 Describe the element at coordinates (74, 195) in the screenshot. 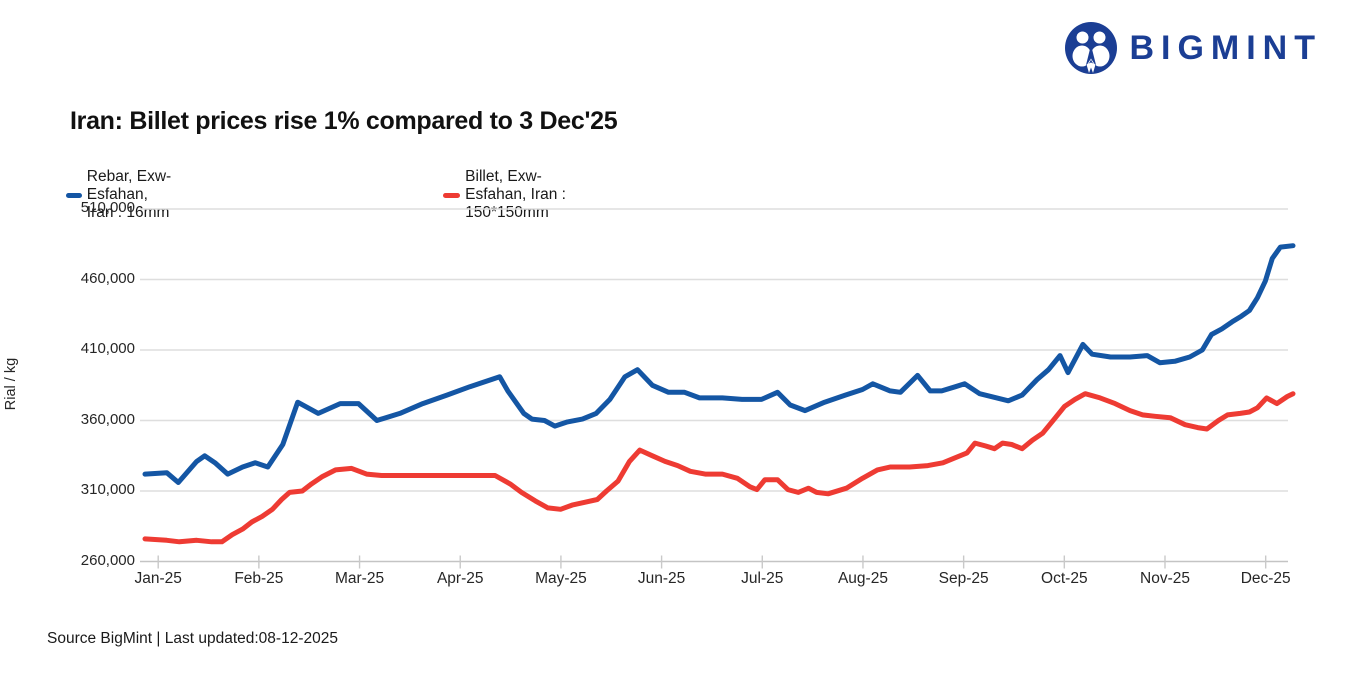

I see `rebar-line-swatch` at that location.